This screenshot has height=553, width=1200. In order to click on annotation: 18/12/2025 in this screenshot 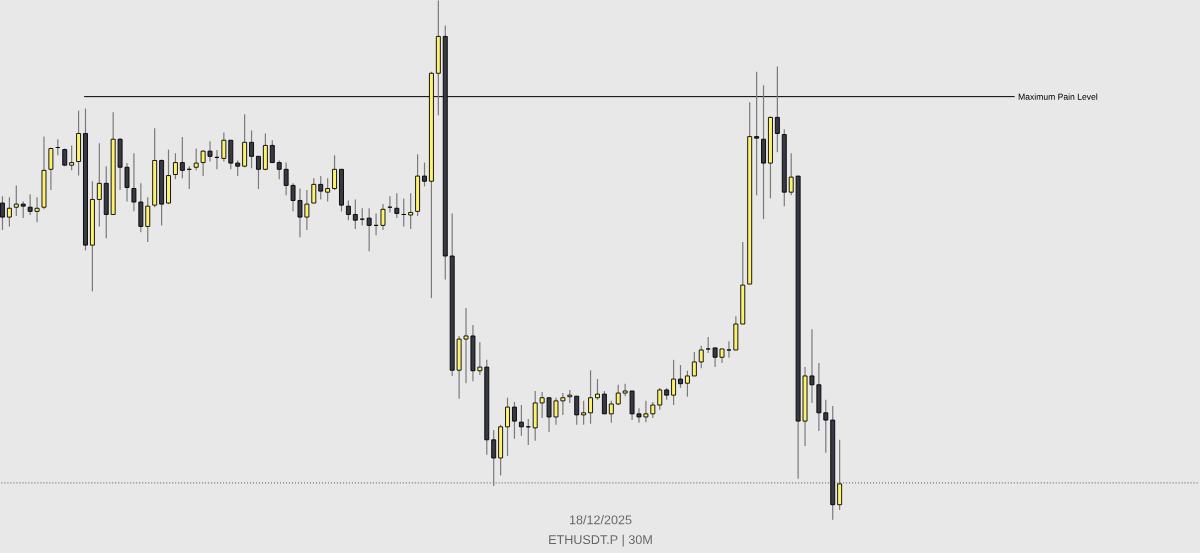, I will do `click(600, 519)`.